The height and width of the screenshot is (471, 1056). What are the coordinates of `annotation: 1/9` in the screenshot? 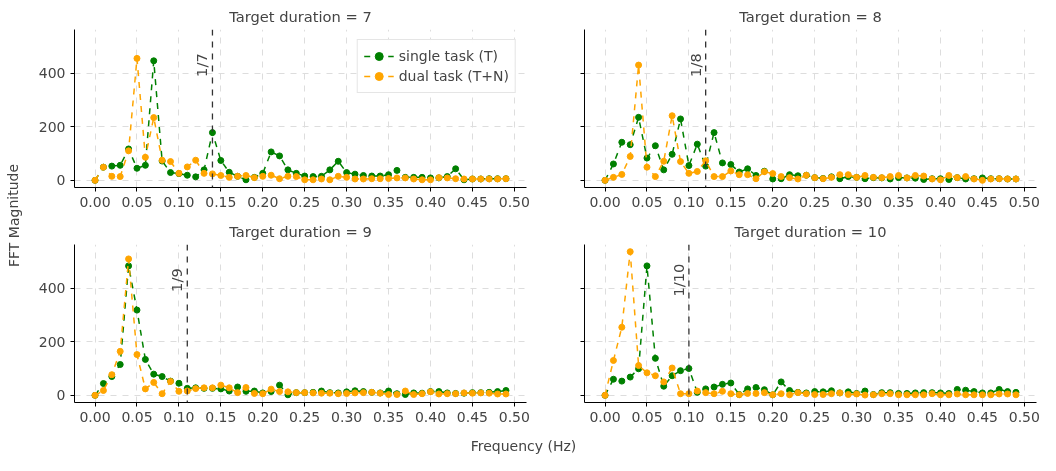 It's located at (177, 280).